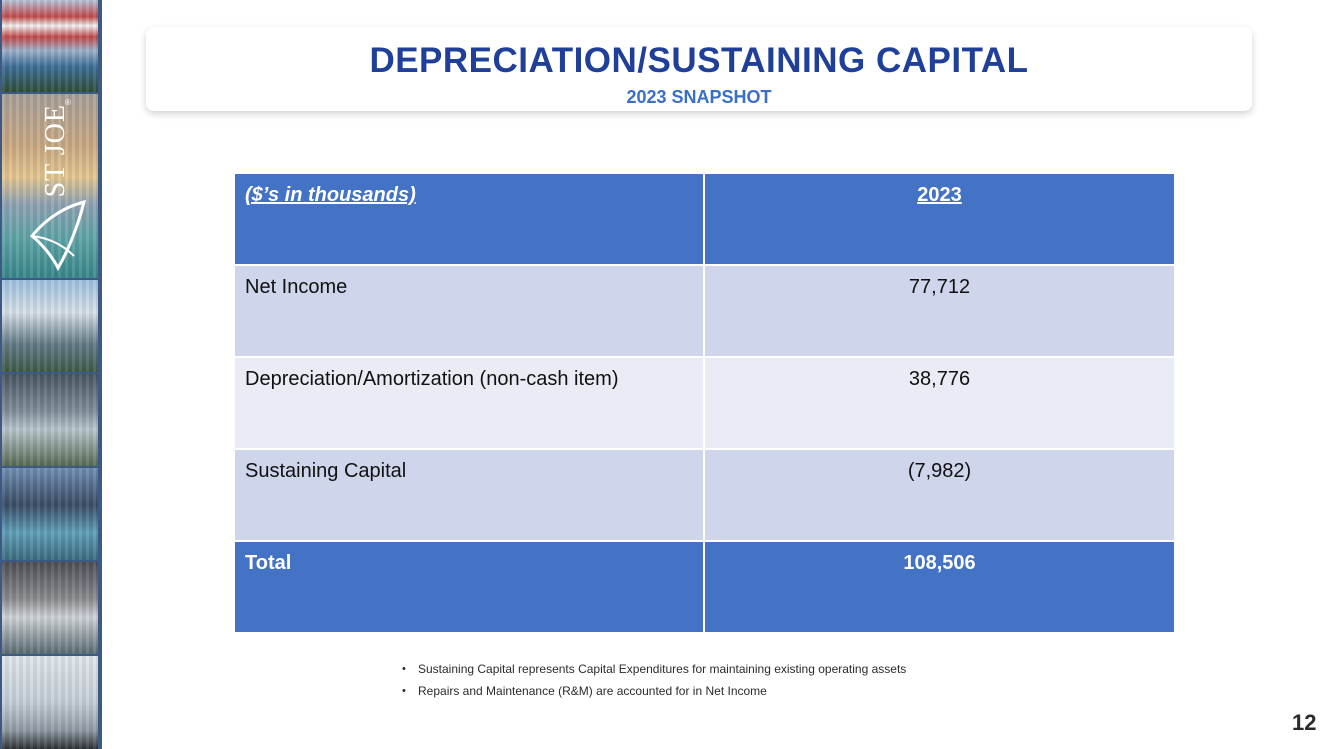 Image resolution: width=1333 pixels, height=749 pixels. What do you see at coordinates (1304, 722) in the screenshot?
I see `page-number: 12` at bounding box center [1304, 722].